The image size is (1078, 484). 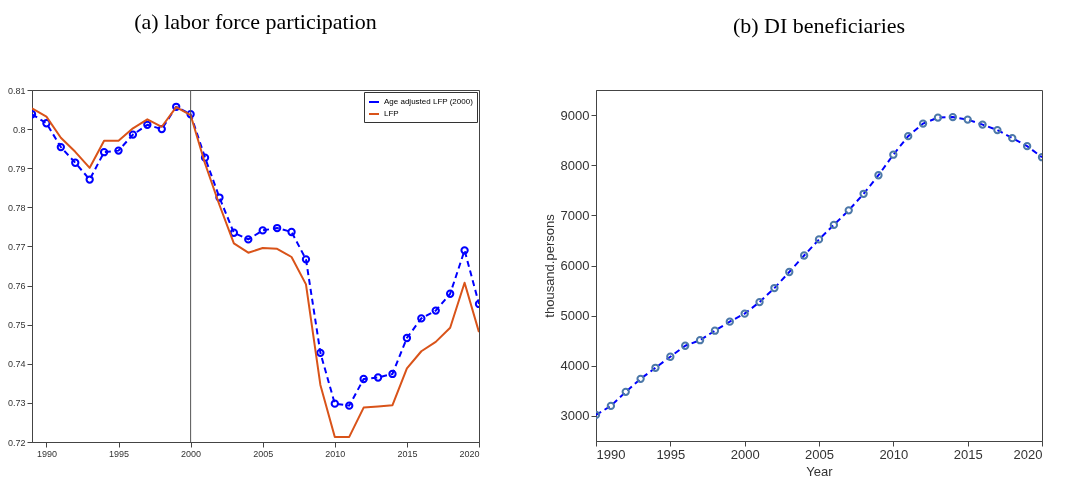 I want to click on y-tick-label: 0.8, so click(x=19, y=129).